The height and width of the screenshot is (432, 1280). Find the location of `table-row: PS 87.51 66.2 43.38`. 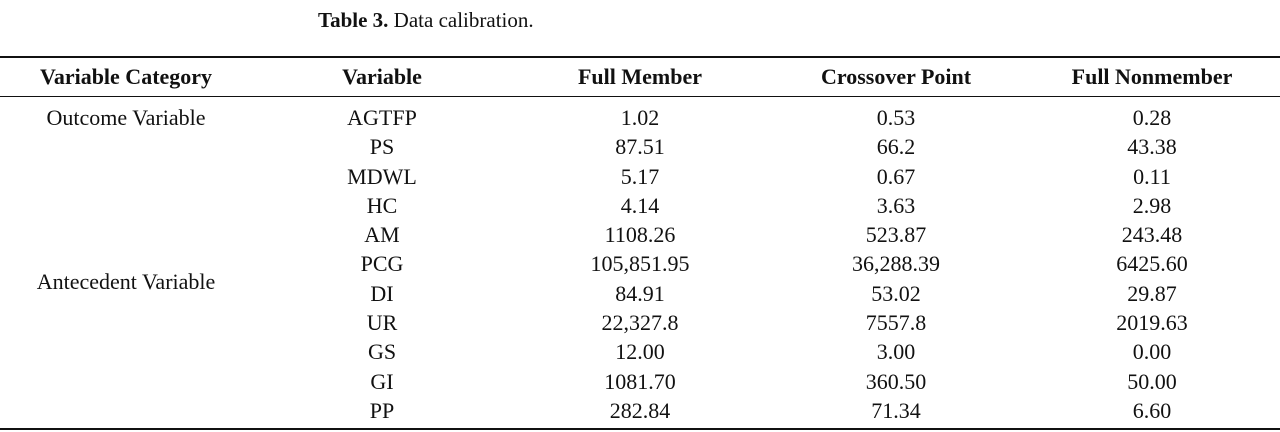

table-row: PS 87.51 66.2 43.38 is located at coordinates (640, 146).